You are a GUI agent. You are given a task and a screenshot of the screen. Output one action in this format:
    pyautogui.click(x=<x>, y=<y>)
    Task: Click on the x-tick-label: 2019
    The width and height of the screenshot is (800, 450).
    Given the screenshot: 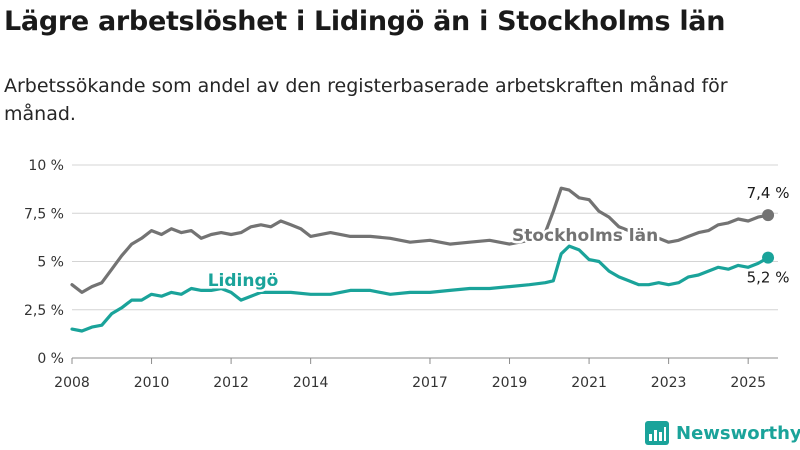 What is the action you would take?
    pyautogui.click(x=510, y=383)
    